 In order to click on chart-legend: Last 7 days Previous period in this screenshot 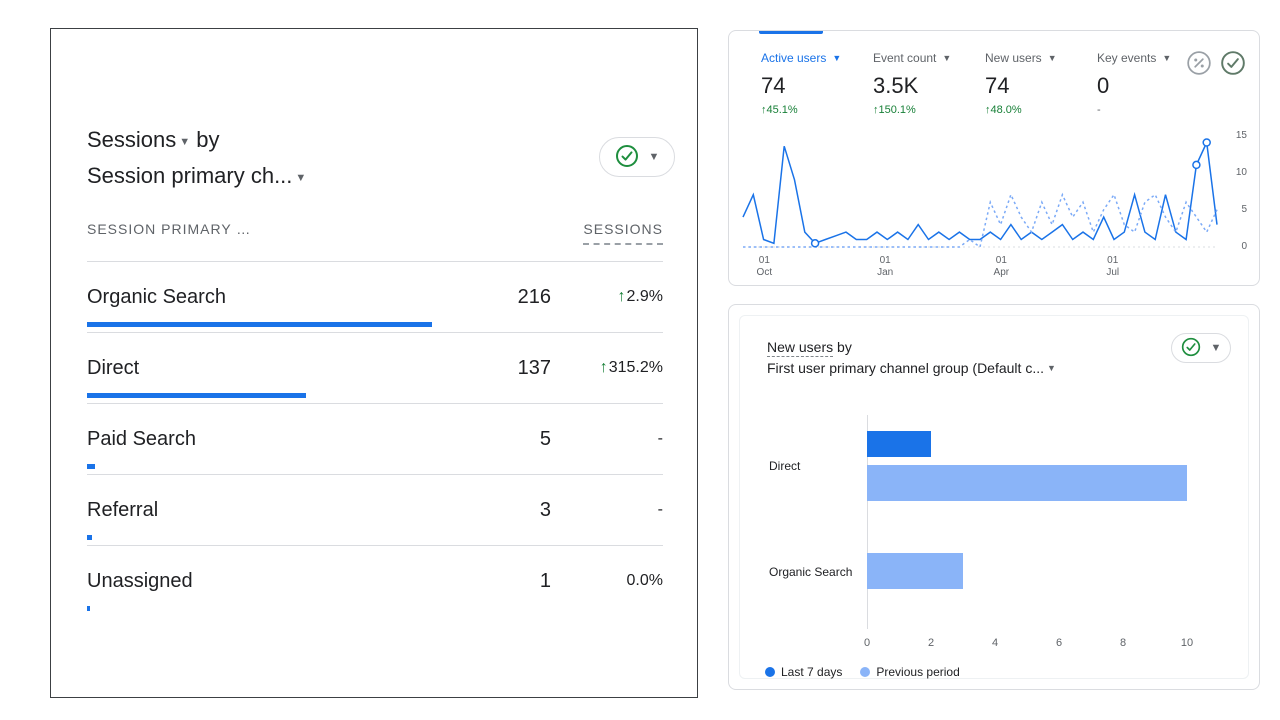, I will do `click(862, 672)`.